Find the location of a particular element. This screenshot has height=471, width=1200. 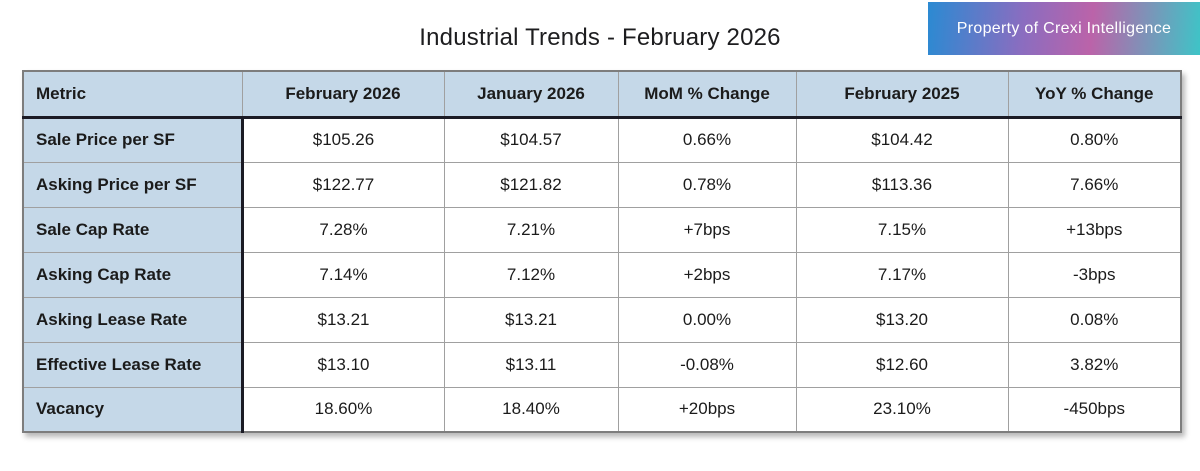

cell-value: 23.10% is located at coordinates (902, 409).